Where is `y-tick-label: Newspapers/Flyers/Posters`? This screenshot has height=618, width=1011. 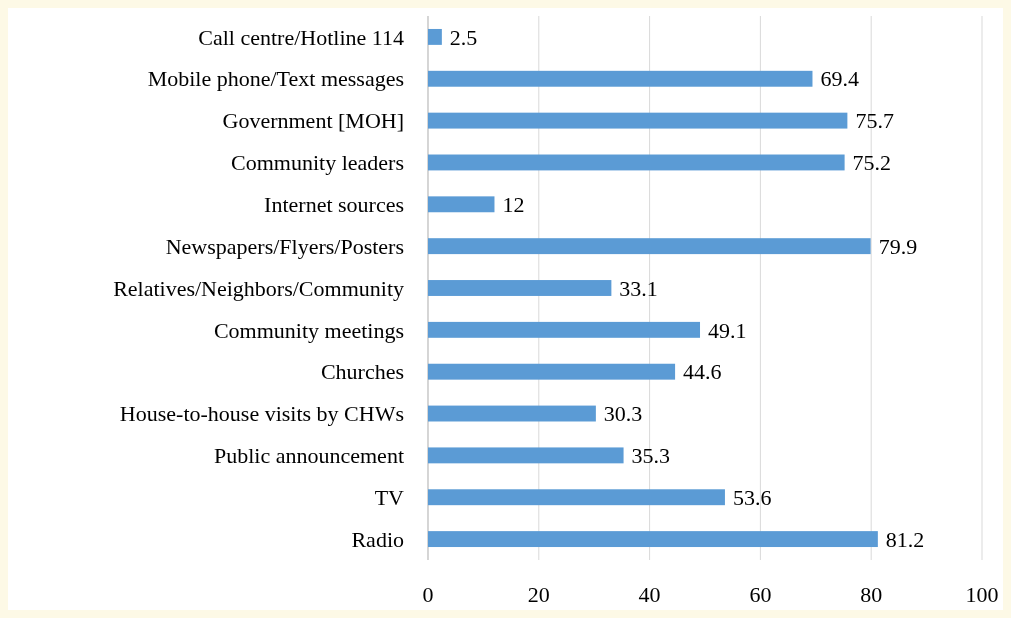
y-tick-label: Newspapers/Flyers/Posters is located at coordinates (284, 246).